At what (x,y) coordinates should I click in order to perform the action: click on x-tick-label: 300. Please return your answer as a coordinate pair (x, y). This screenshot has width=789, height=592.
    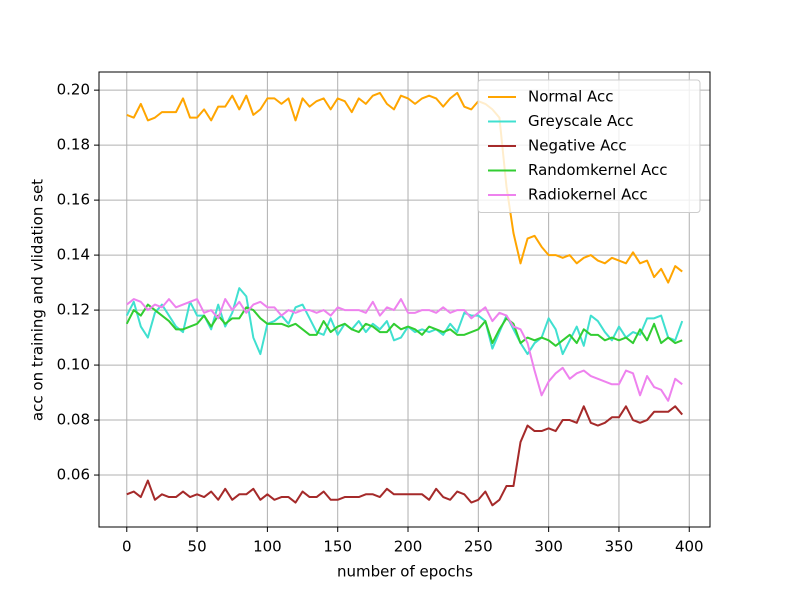
    Looking at the image, I should click on (548, 547).